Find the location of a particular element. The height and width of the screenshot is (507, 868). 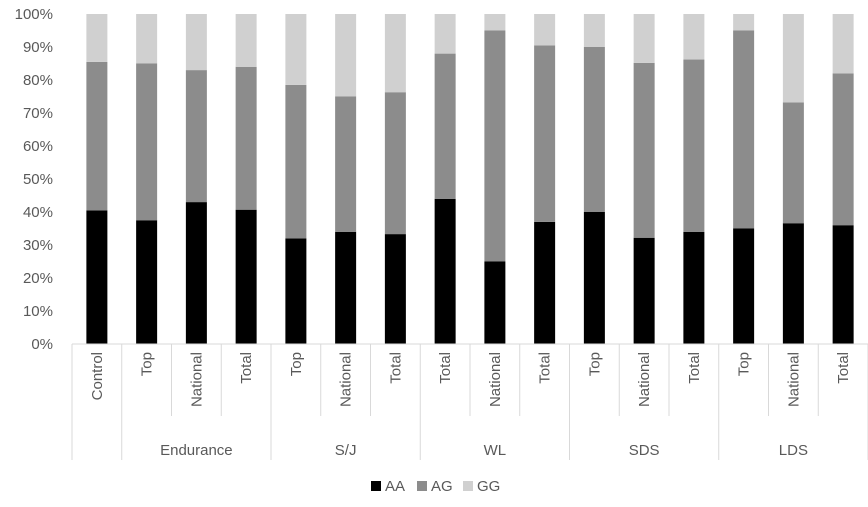

y-tick-label: 60% is located at coordinates (38, 146).